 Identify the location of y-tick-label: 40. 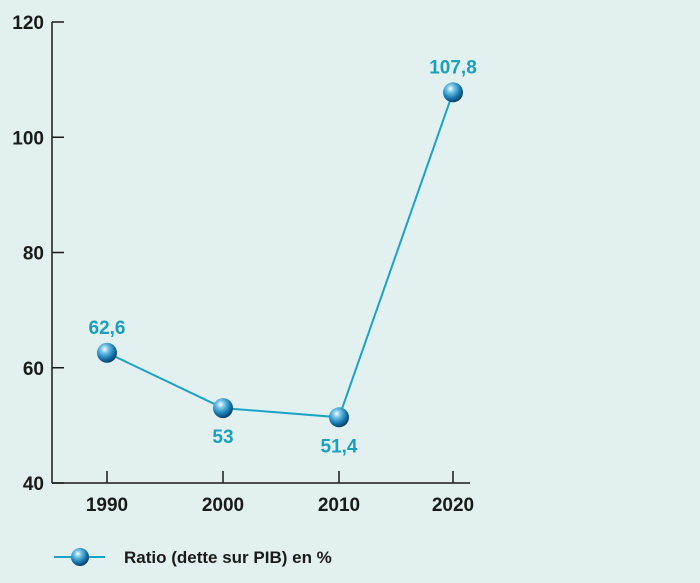
(33, 484).